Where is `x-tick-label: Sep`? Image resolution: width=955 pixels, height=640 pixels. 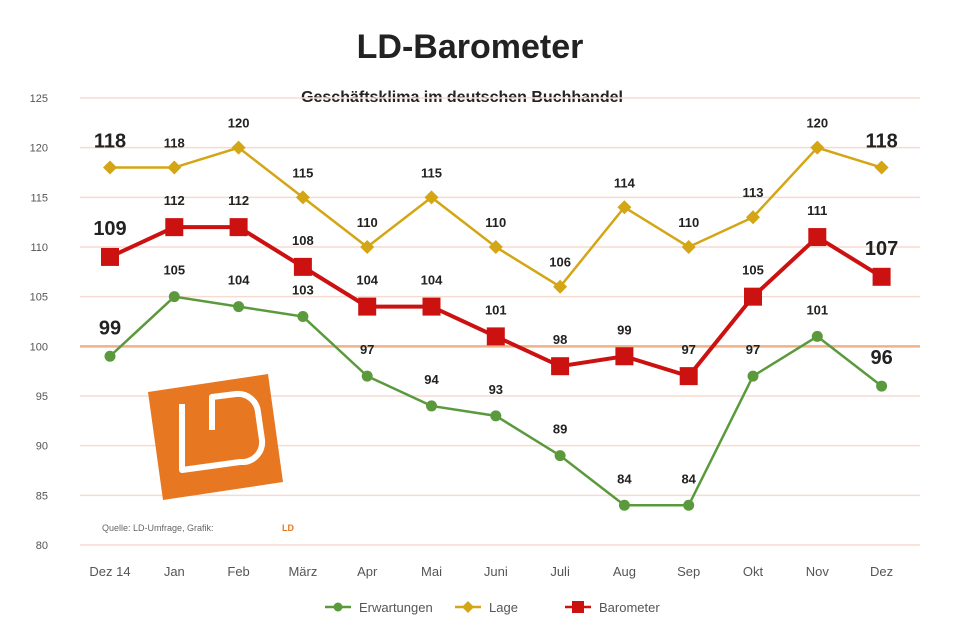 x-tick-label: Sep is located at coordinates (688, 571).